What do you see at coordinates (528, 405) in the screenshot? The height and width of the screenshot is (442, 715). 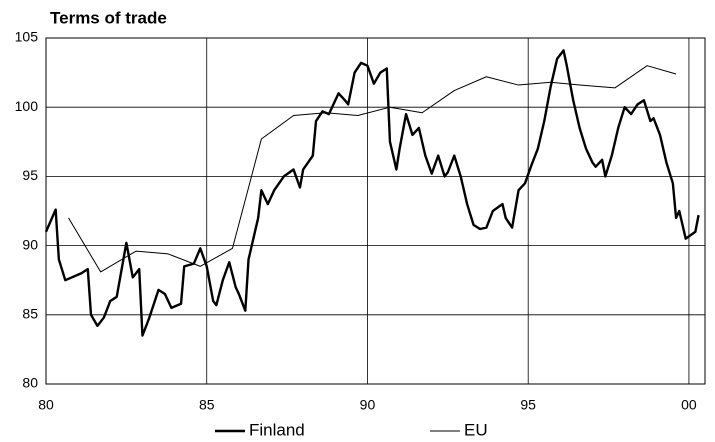 I see `x-tick-label: 95` at bounding box center [528, 405].